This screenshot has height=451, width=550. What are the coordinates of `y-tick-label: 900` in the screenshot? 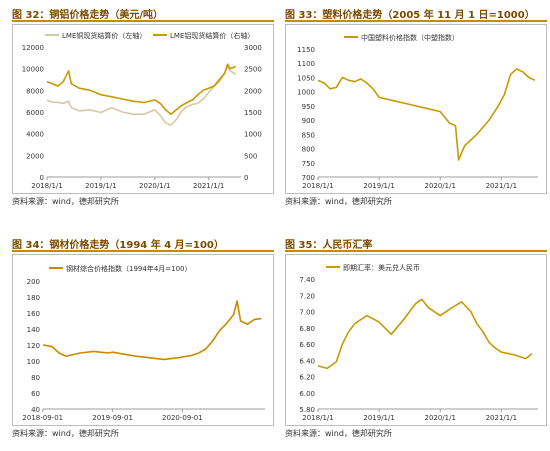 It's located at (308, 121).